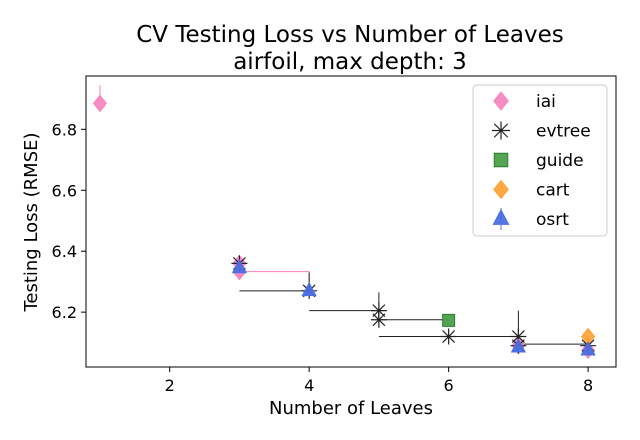 Image resolution: width=640 pixels, height=440 pixels. What do you see at coordinates (501, 130) in the screenshot?
I see `legend-marker-evtree` at bounding box center [501, 130].